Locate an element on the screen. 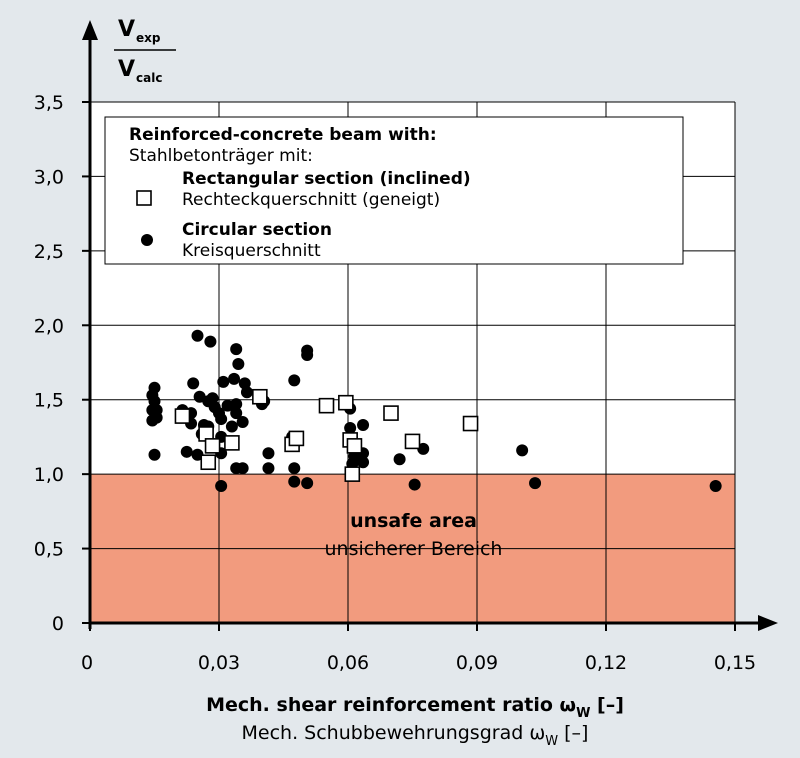 The height and width of the screenshot is (758, 800). y-label-bottom: Vcalc is located at coordinates (140, 71).